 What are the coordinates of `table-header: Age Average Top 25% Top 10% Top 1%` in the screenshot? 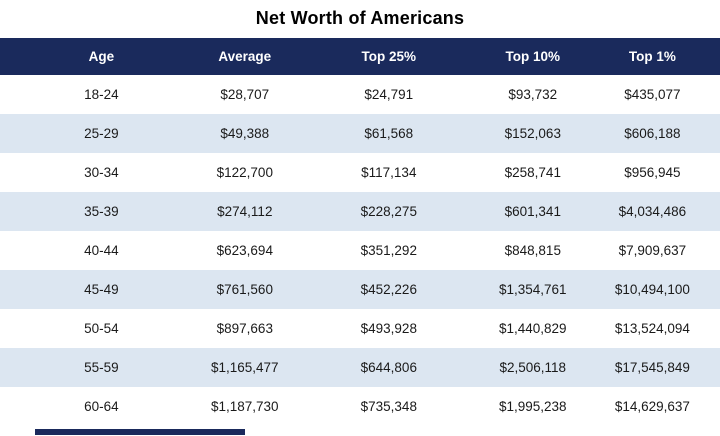 It's located at (360, 56).